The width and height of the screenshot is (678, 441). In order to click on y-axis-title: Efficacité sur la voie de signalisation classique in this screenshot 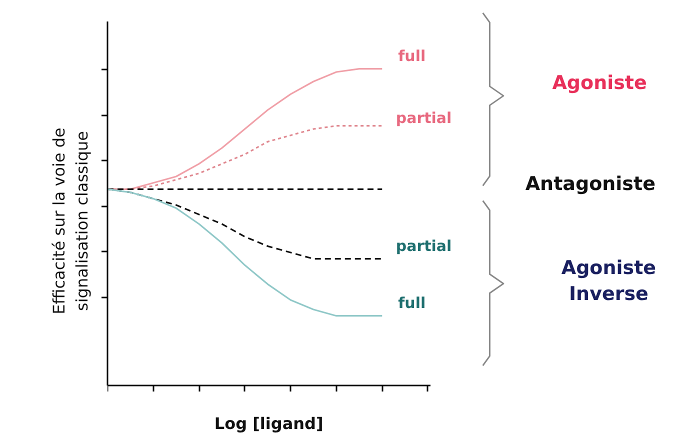, I will do `click(71, 221)`.